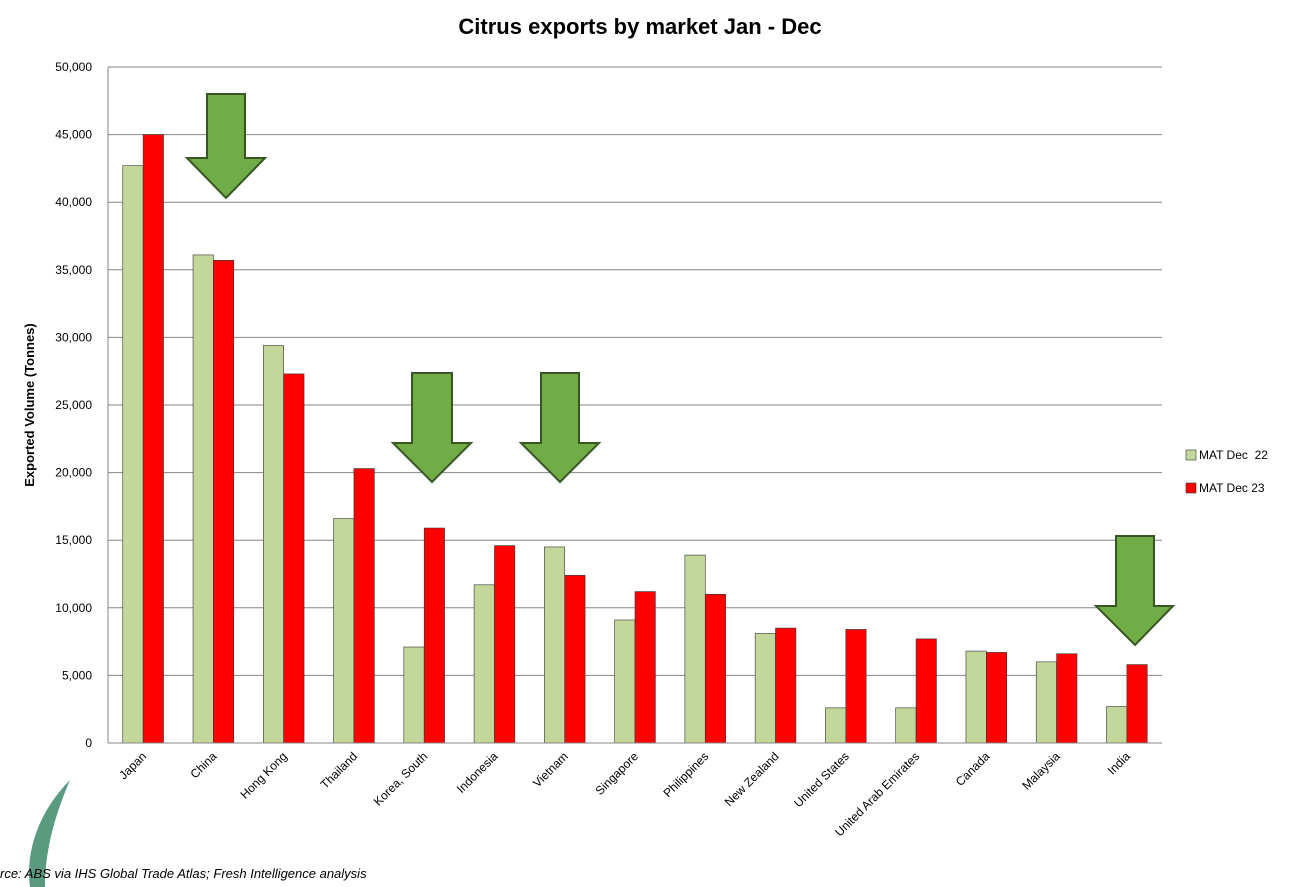 The height and width of the screenshot is (887, 1297). What do you see at coordinates (550, 769) in the screenshot?
I see `x-tick-label: Vietnam` at bounding box center [550, 769].